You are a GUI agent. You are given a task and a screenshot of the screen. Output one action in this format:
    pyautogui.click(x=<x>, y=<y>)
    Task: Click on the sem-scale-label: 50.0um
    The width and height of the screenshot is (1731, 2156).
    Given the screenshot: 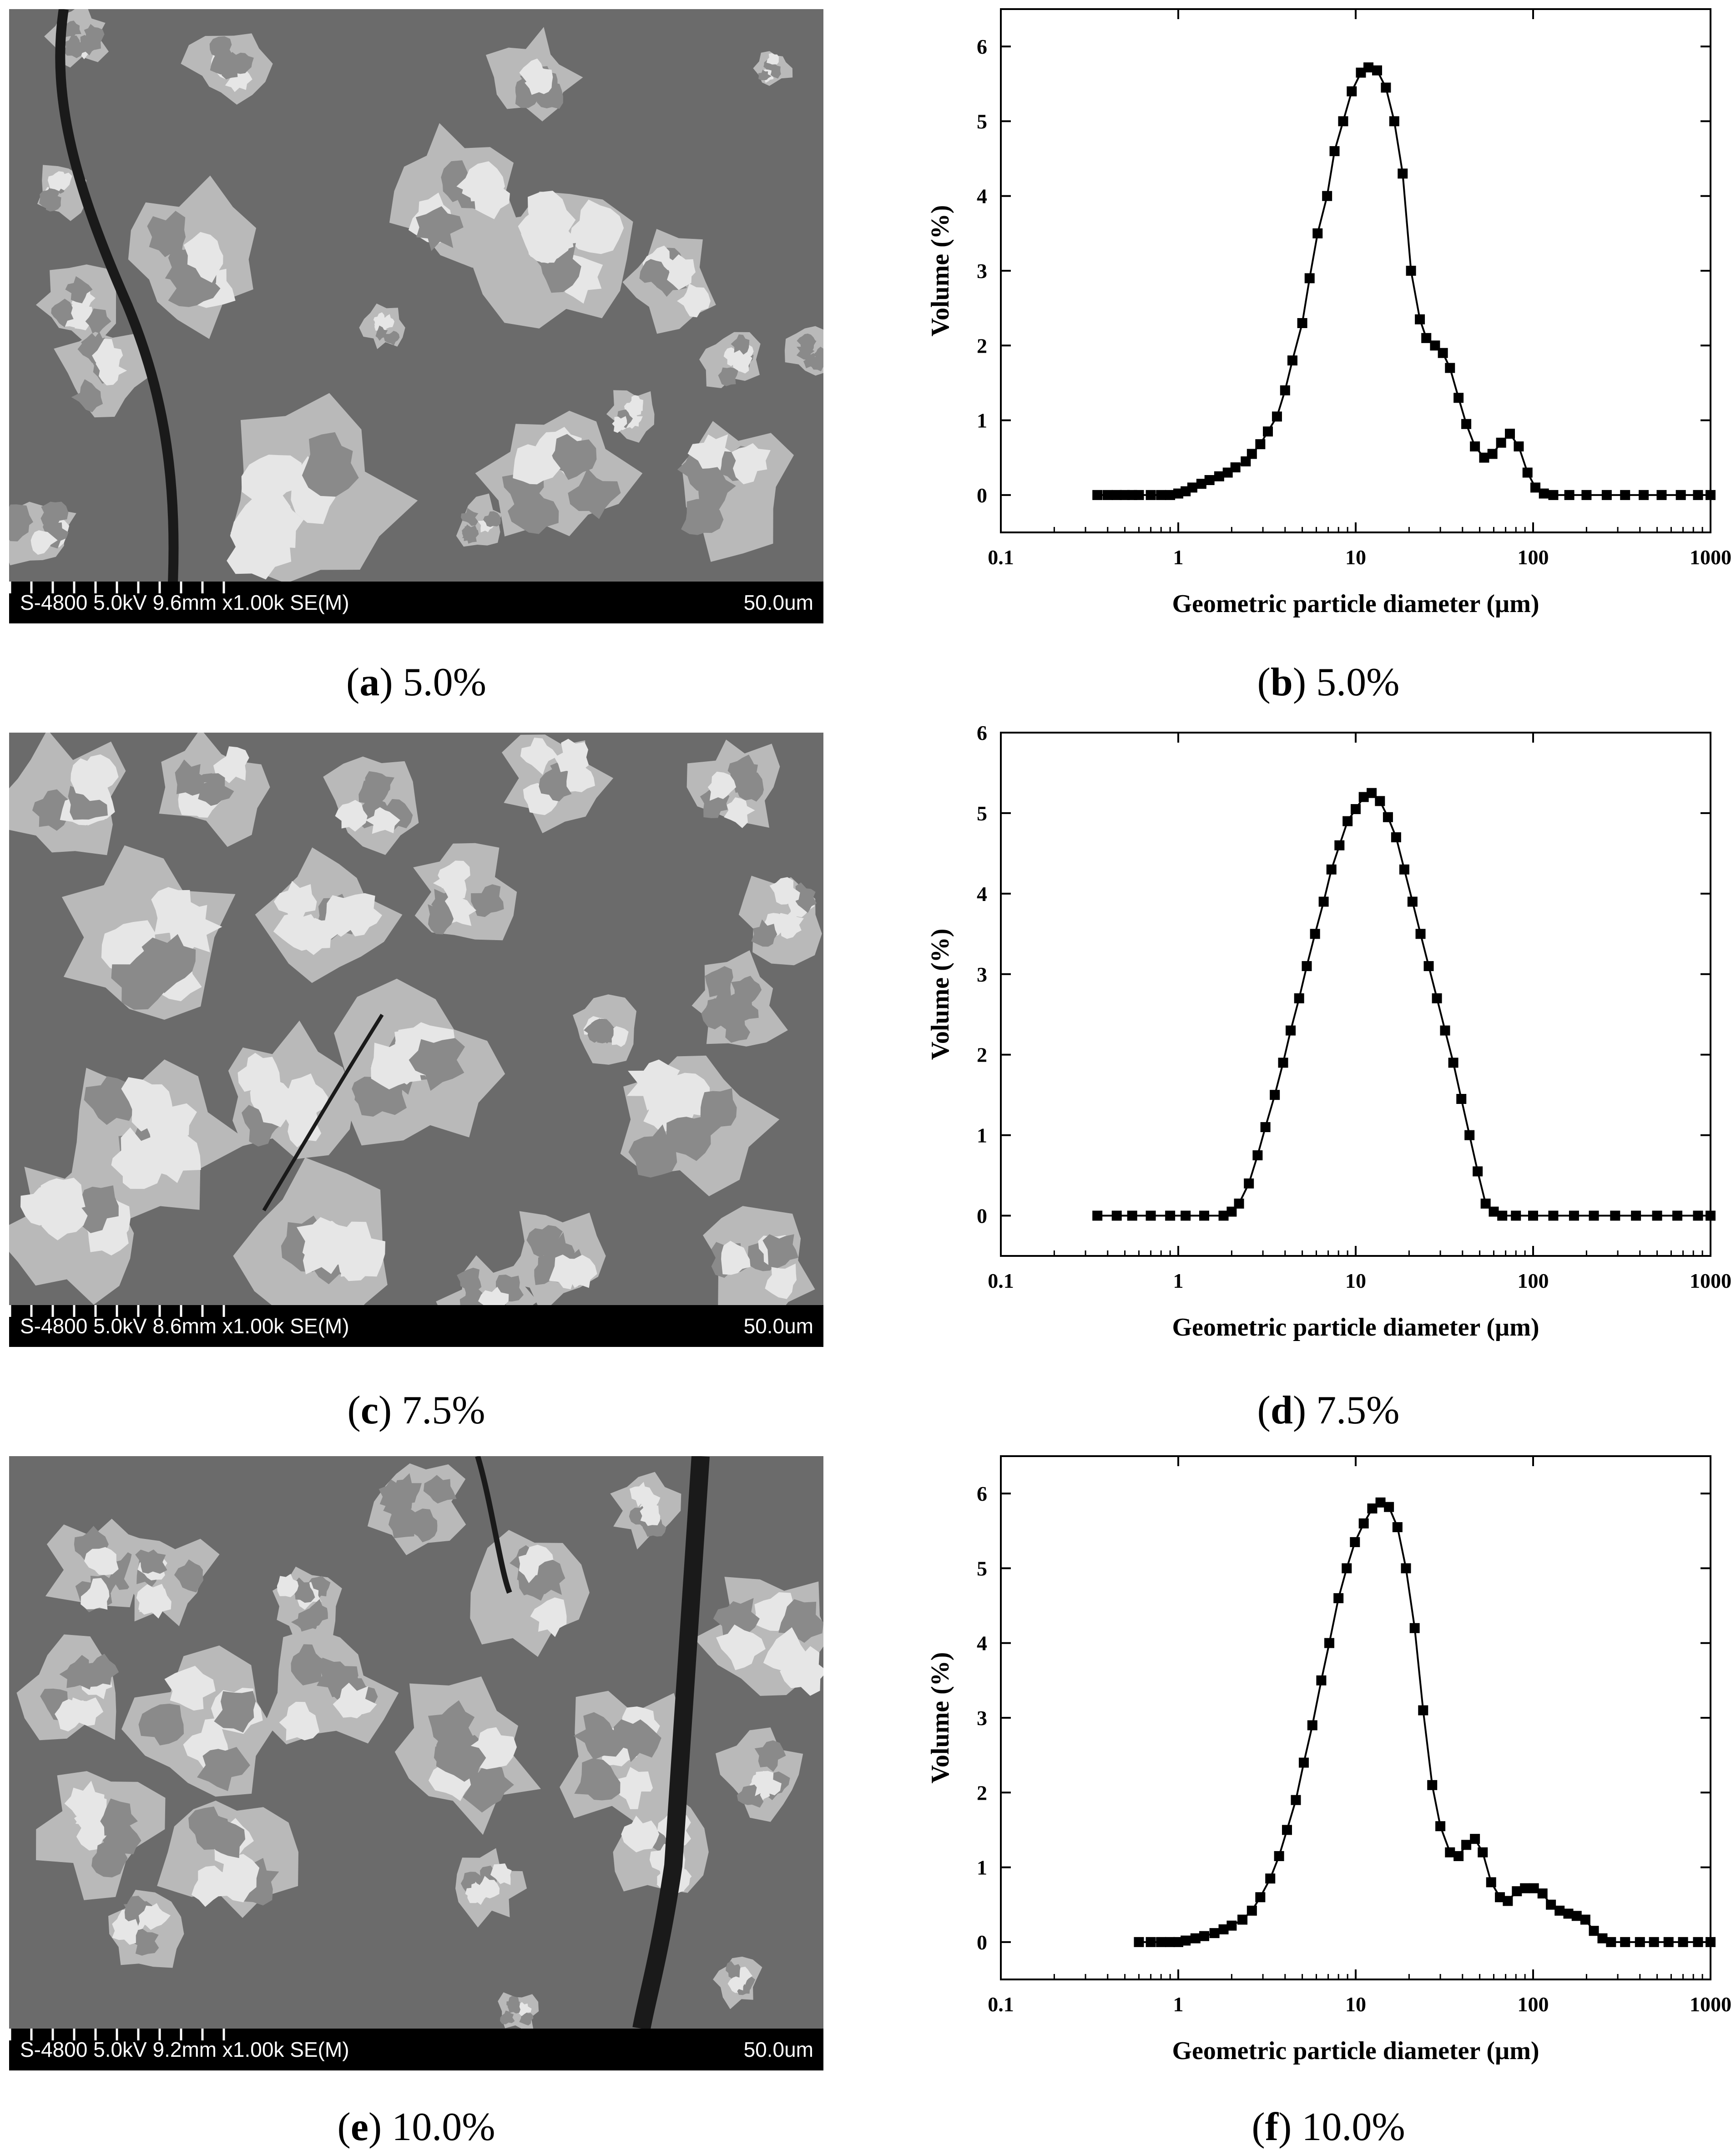 What is the action you would take?
    pyautogui.click(x=778, y=1326)
    